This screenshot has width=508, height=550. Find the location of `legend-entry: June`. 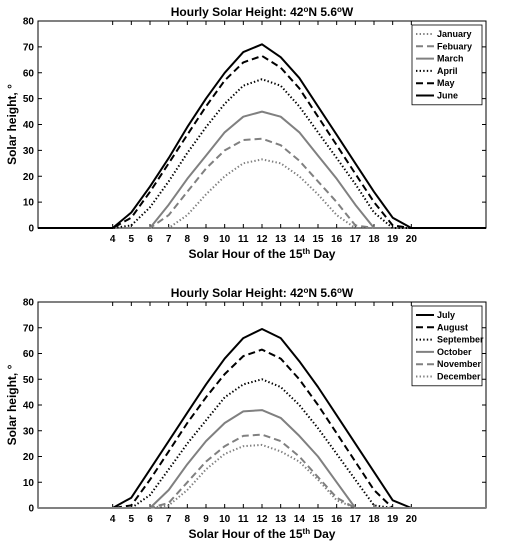

legend-entry: June is located at coordinates (447, 96).